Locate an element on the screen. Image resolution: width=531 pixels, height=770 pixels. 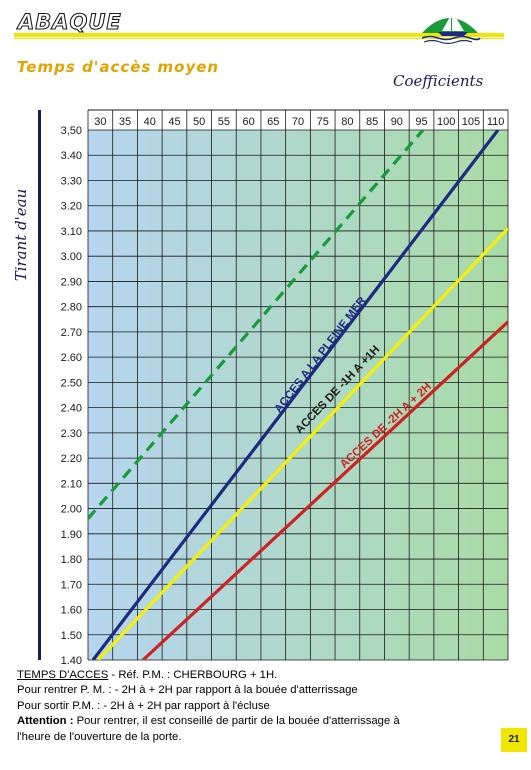
y-tick-label: 2.00 is located at coordinates (71, 510).